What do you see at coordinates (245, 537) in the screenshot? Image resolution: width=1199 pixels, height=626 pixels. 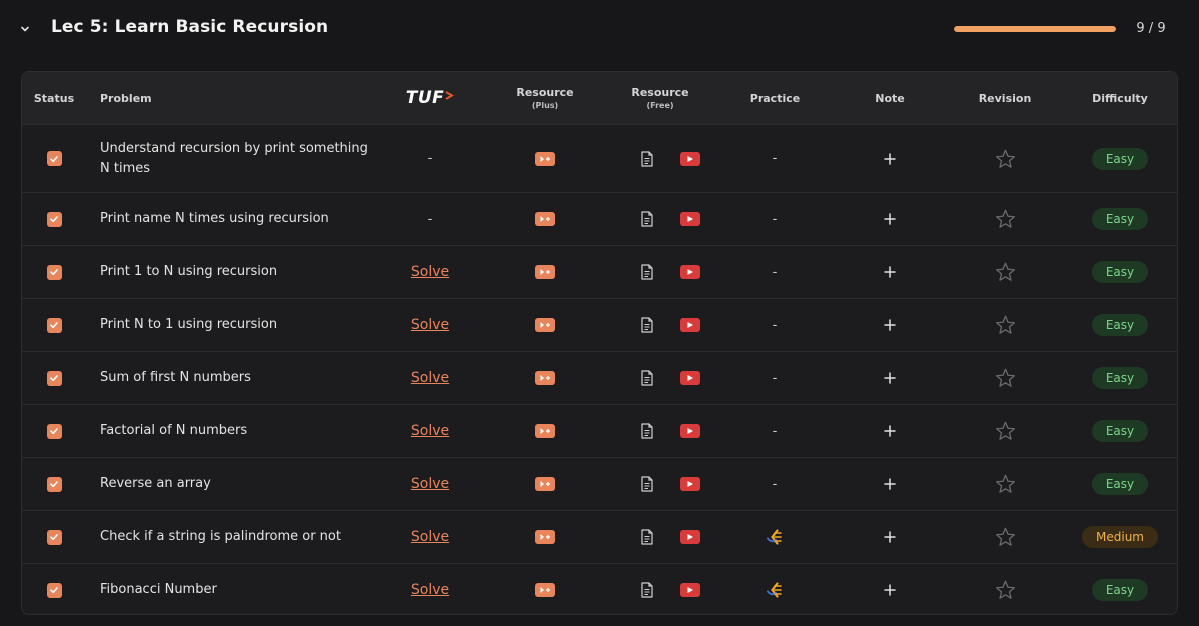 I see `problem-cell: Check if a string is palindrome or not` at bounding box center [245, 537].